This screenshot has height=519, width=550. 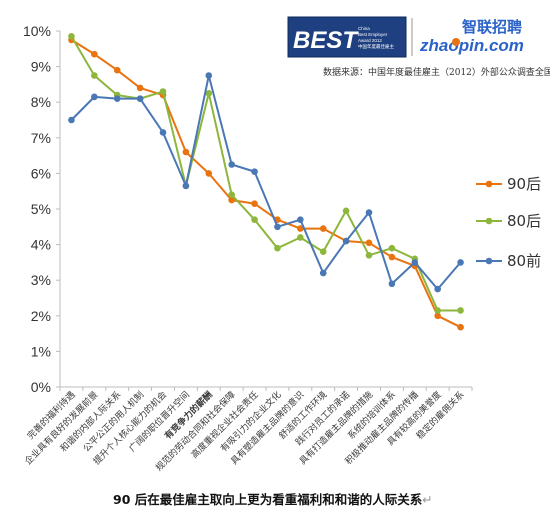 What do you see at coordinates (41, 102) in the screenshot?
I see `y-tick-label: 8%` at bounding box center [41, 102].